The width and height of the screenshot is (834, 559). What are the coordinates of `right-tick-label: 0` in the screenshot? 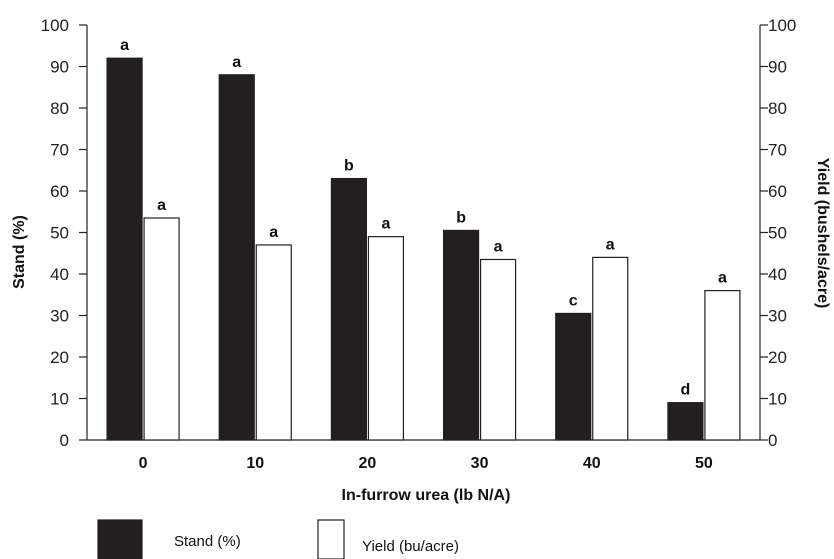 It's located at (772, 440).